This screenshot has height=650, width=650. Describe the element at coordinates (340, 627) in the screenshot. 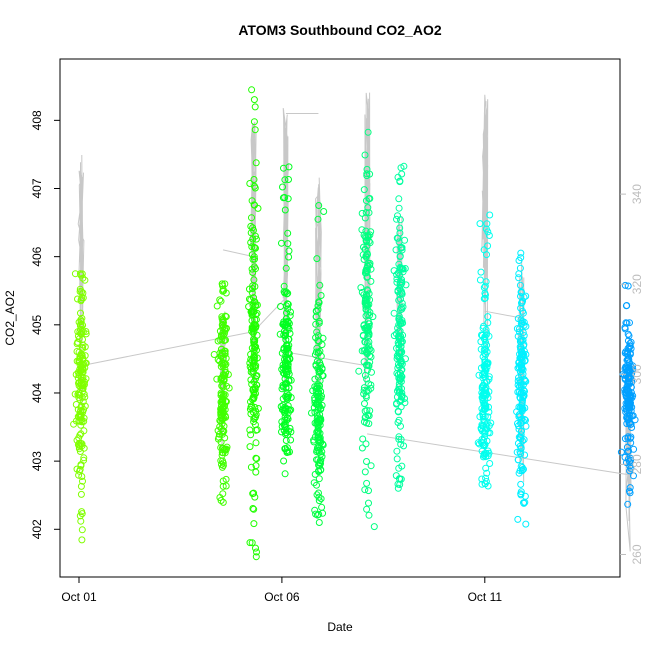

I see `x-axis-label: Date` at that location.